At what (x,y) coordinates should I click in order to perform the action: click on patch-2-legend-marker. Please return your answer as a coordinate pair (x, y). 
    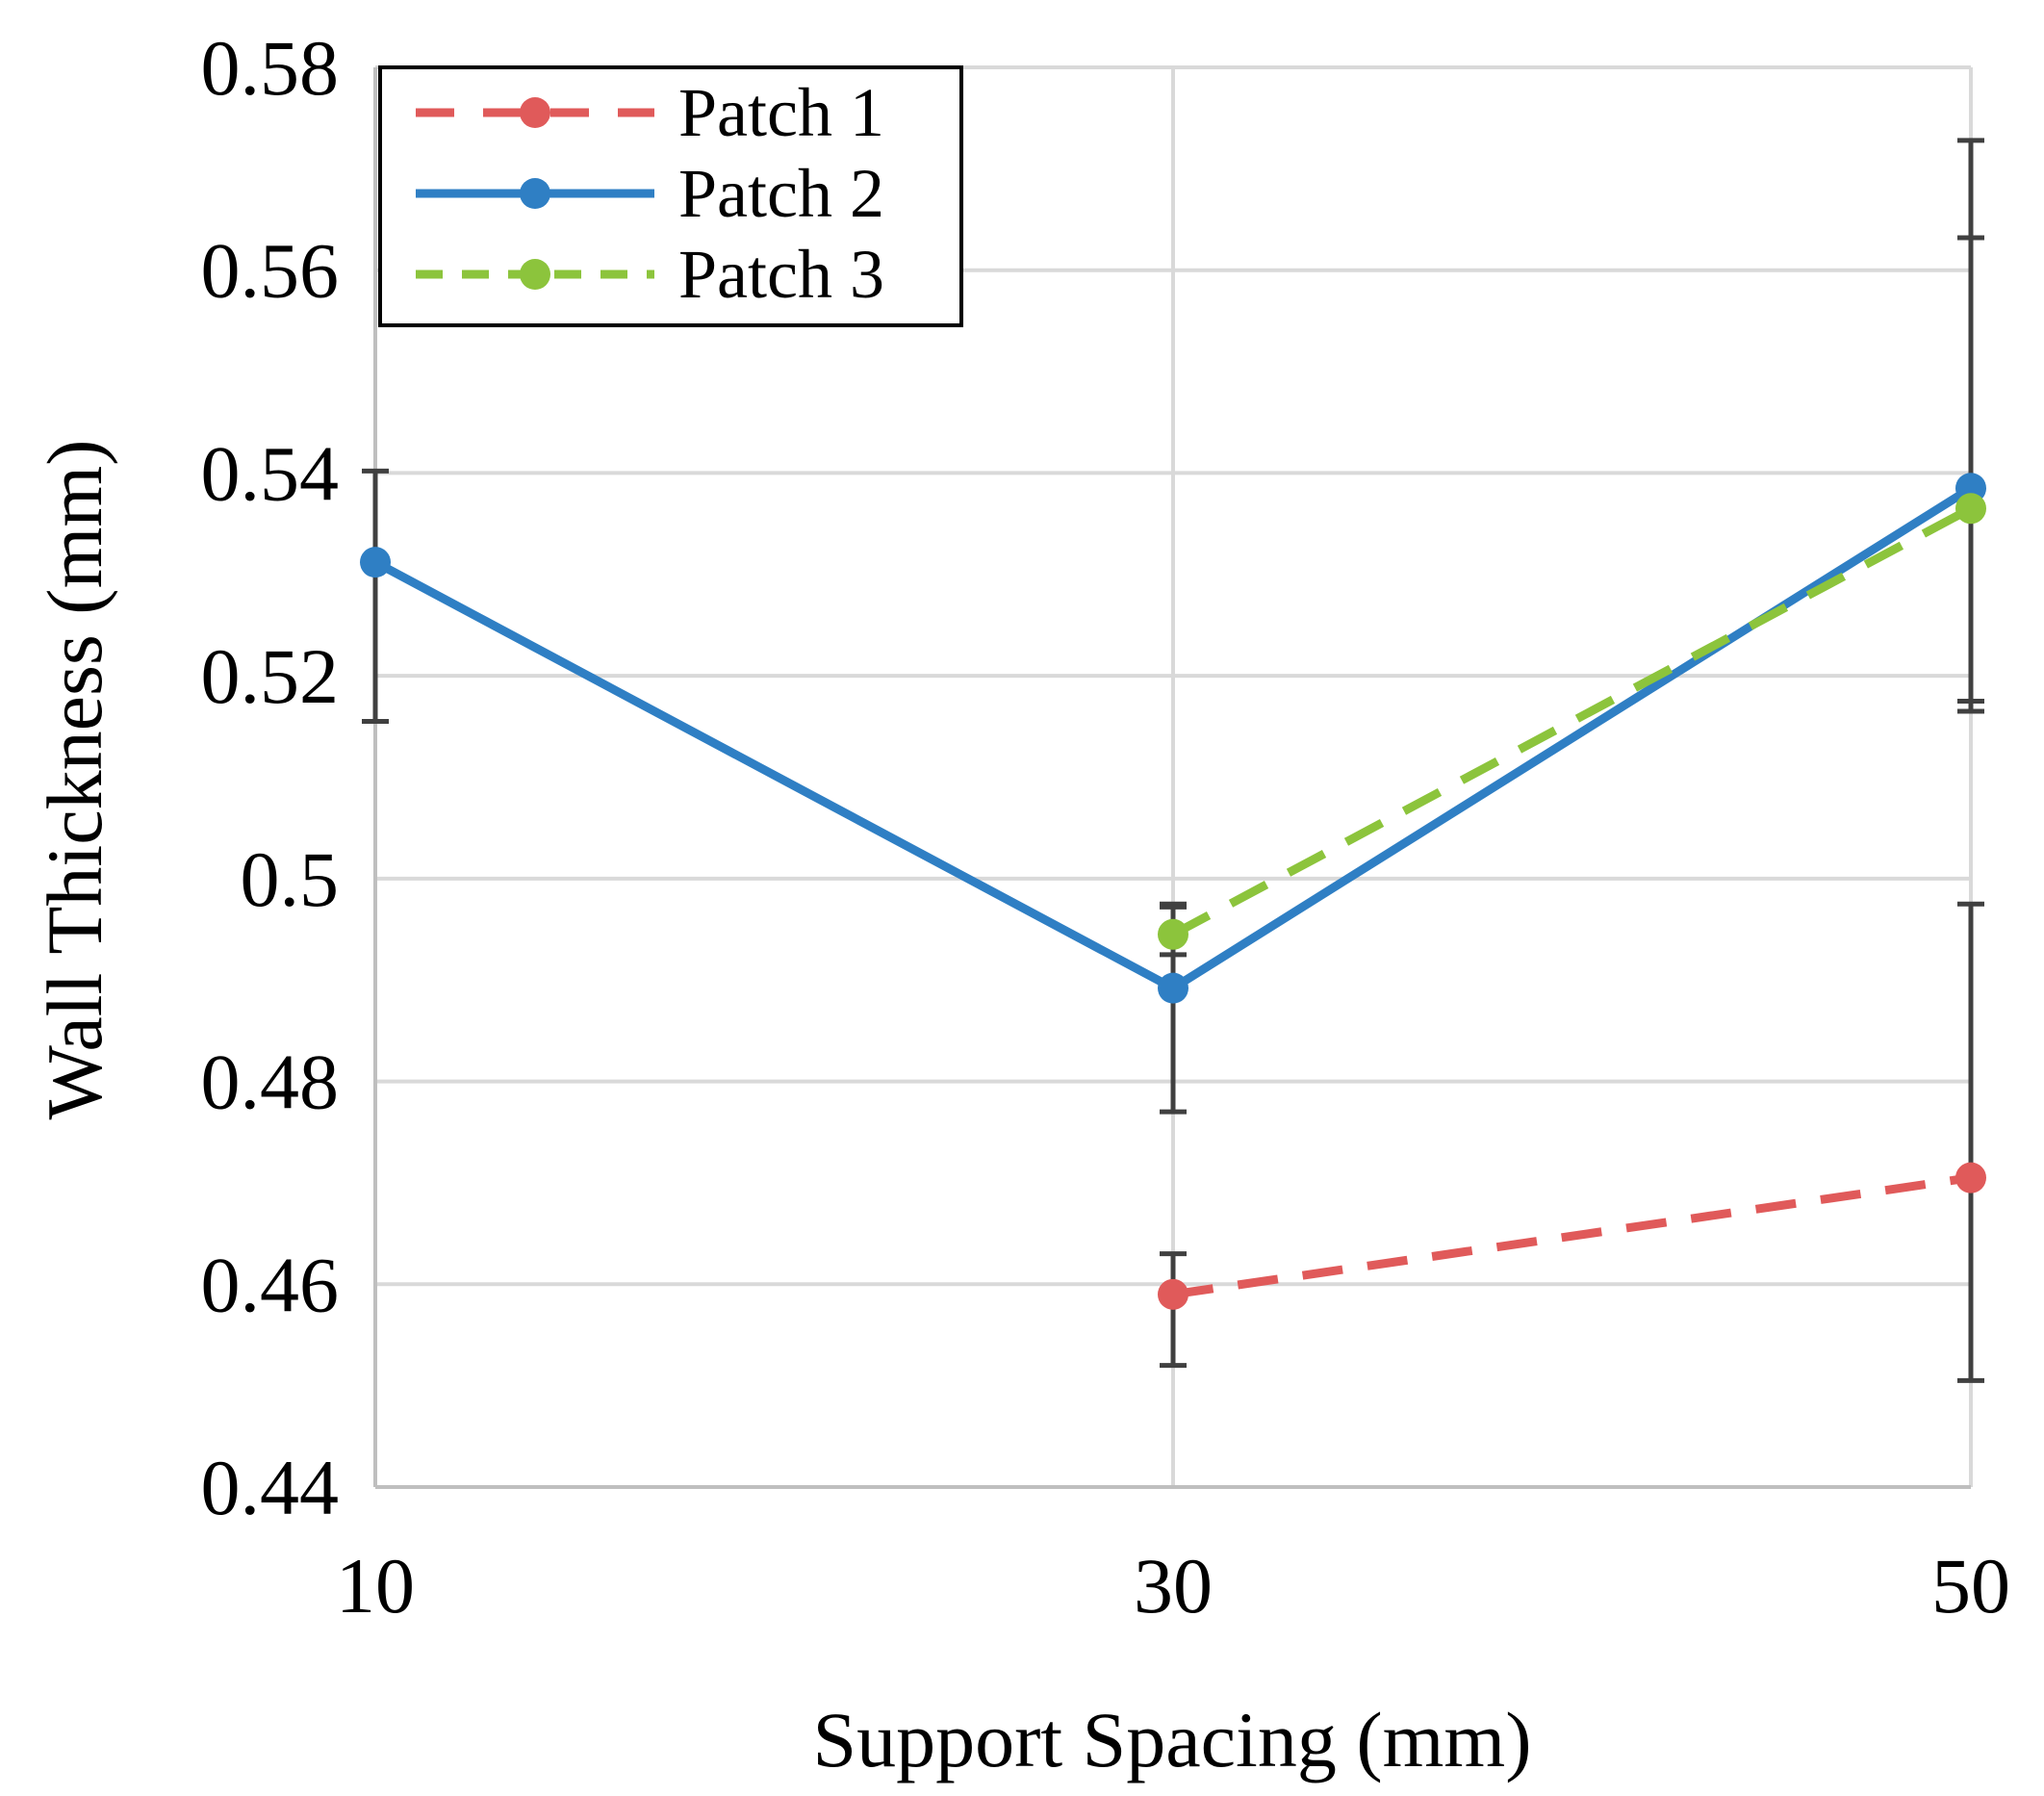
    Looking at the image, I should click on (535, 193).